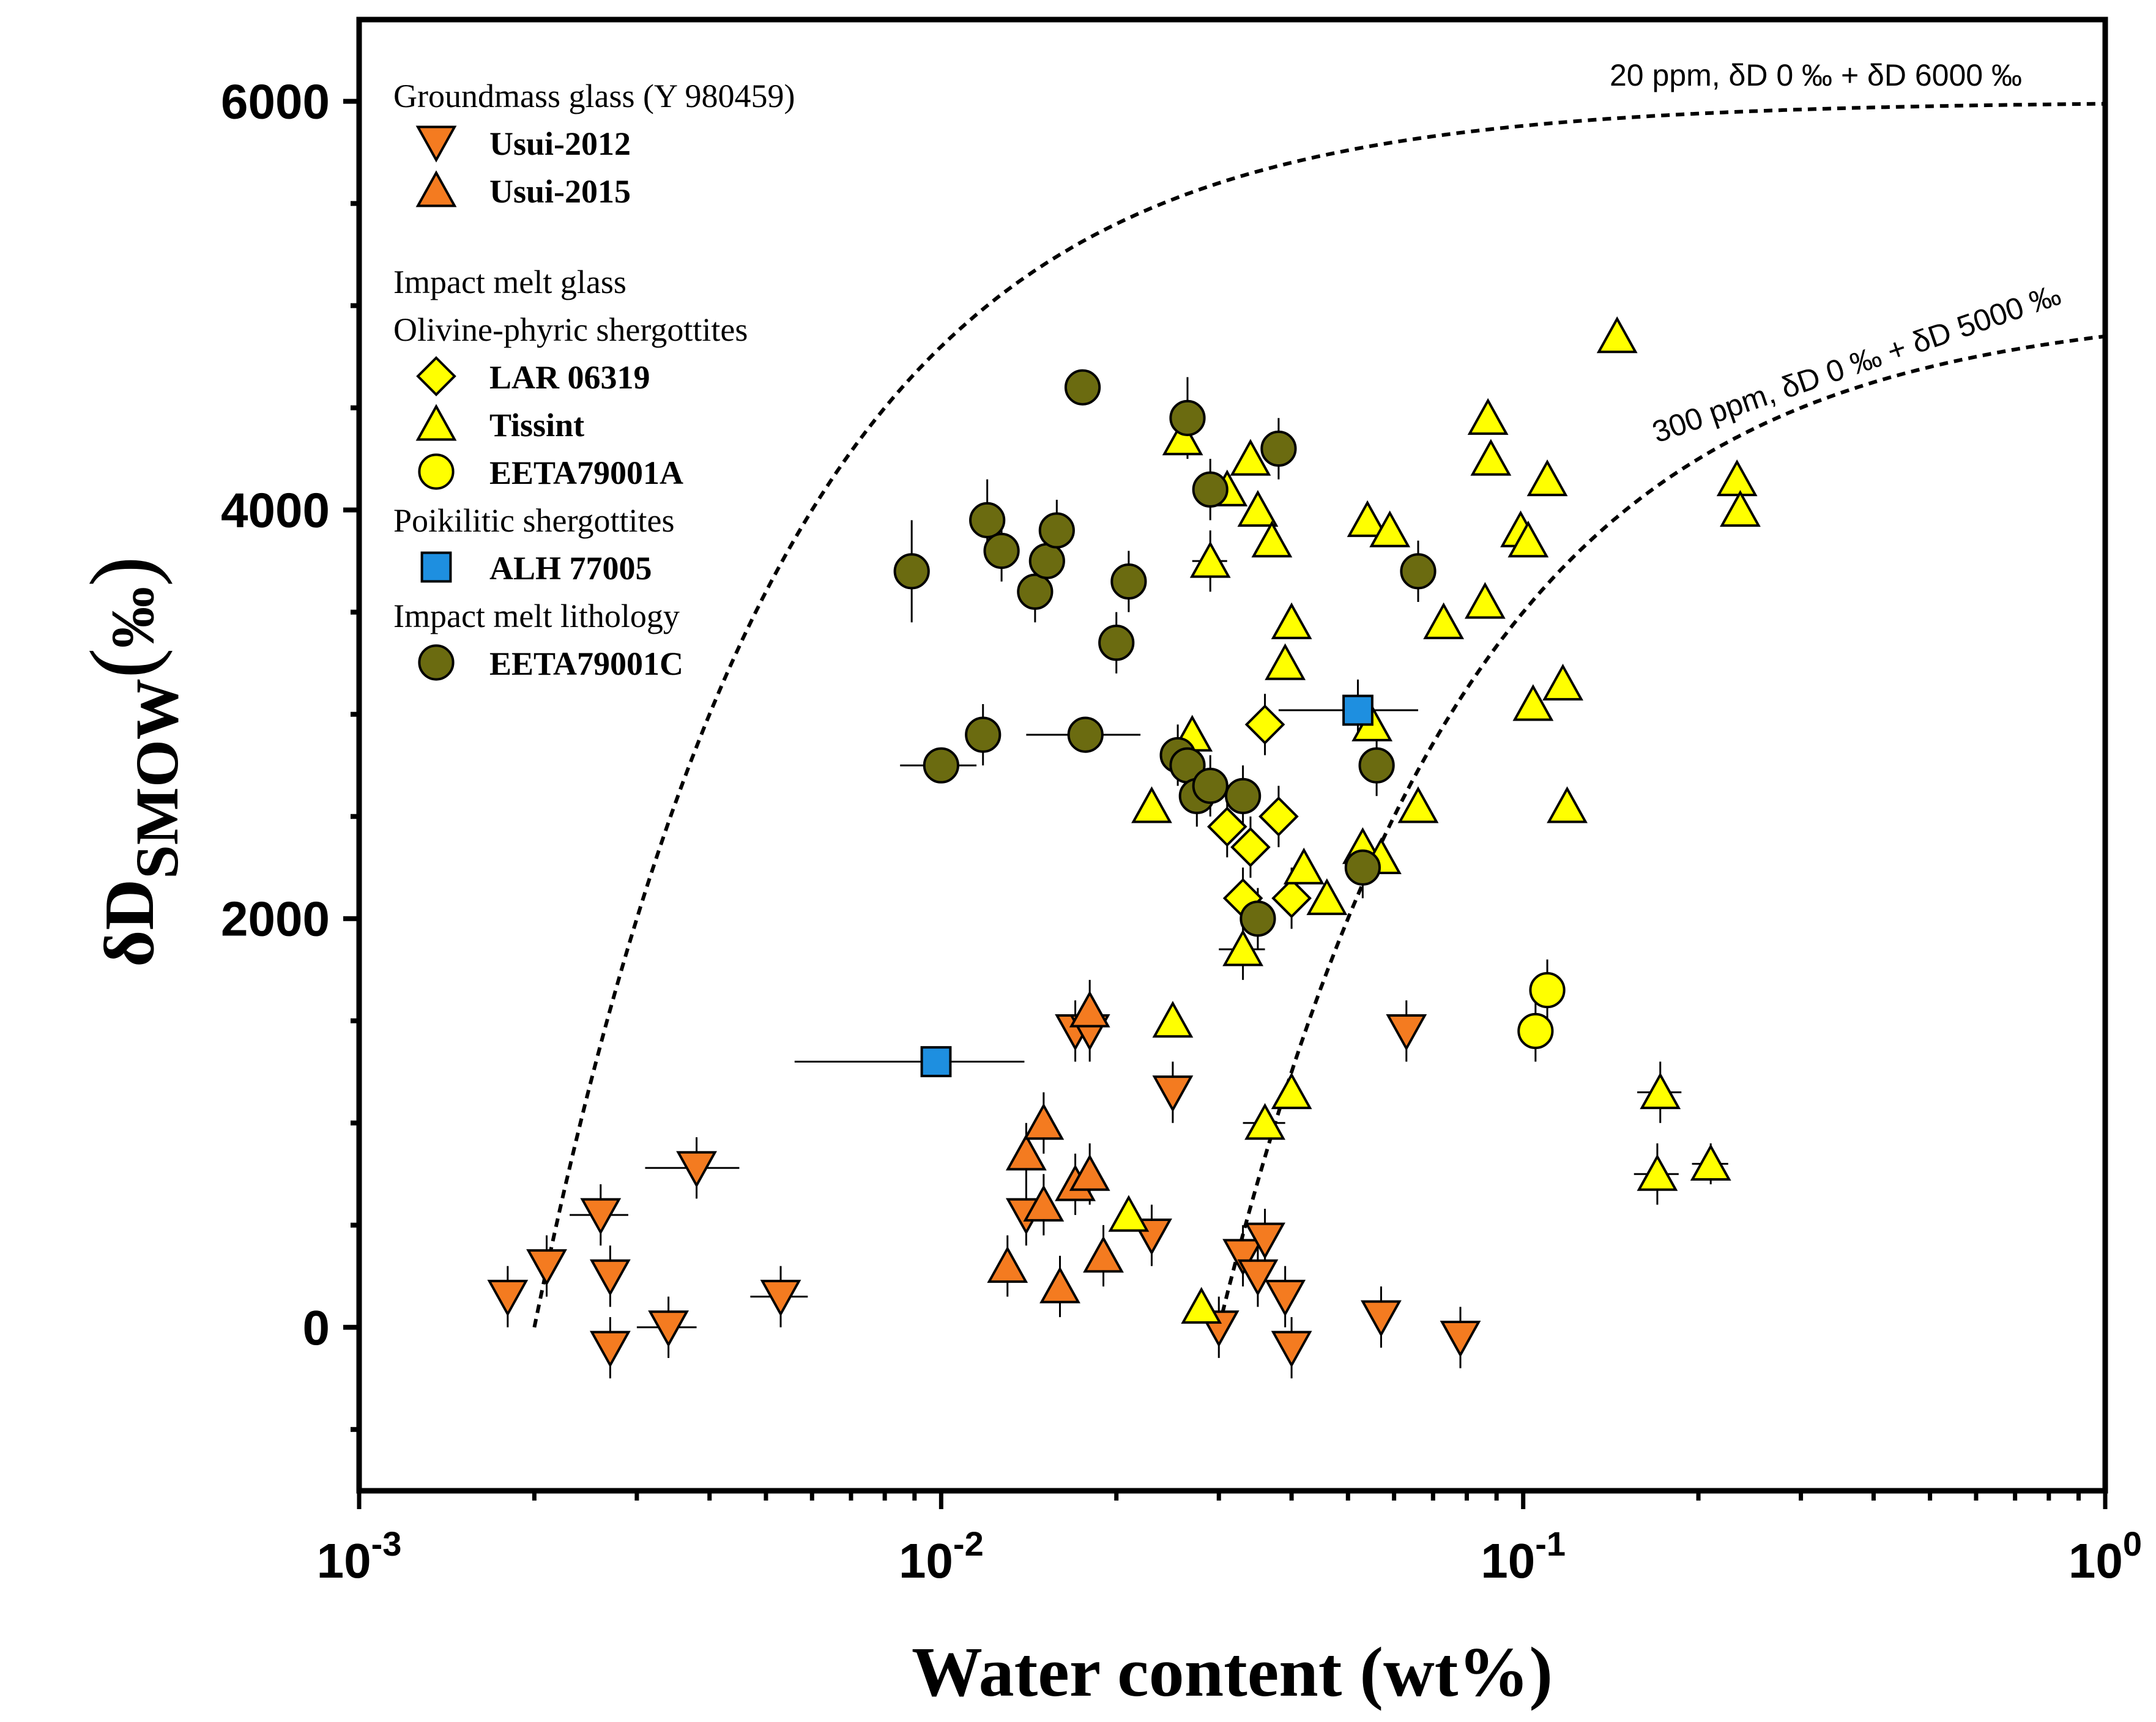 The image size is (2156, 1722). Describe the element at coordinates (275, 919) in the screenshot. I see `y-tick-label: 2000` at that location.